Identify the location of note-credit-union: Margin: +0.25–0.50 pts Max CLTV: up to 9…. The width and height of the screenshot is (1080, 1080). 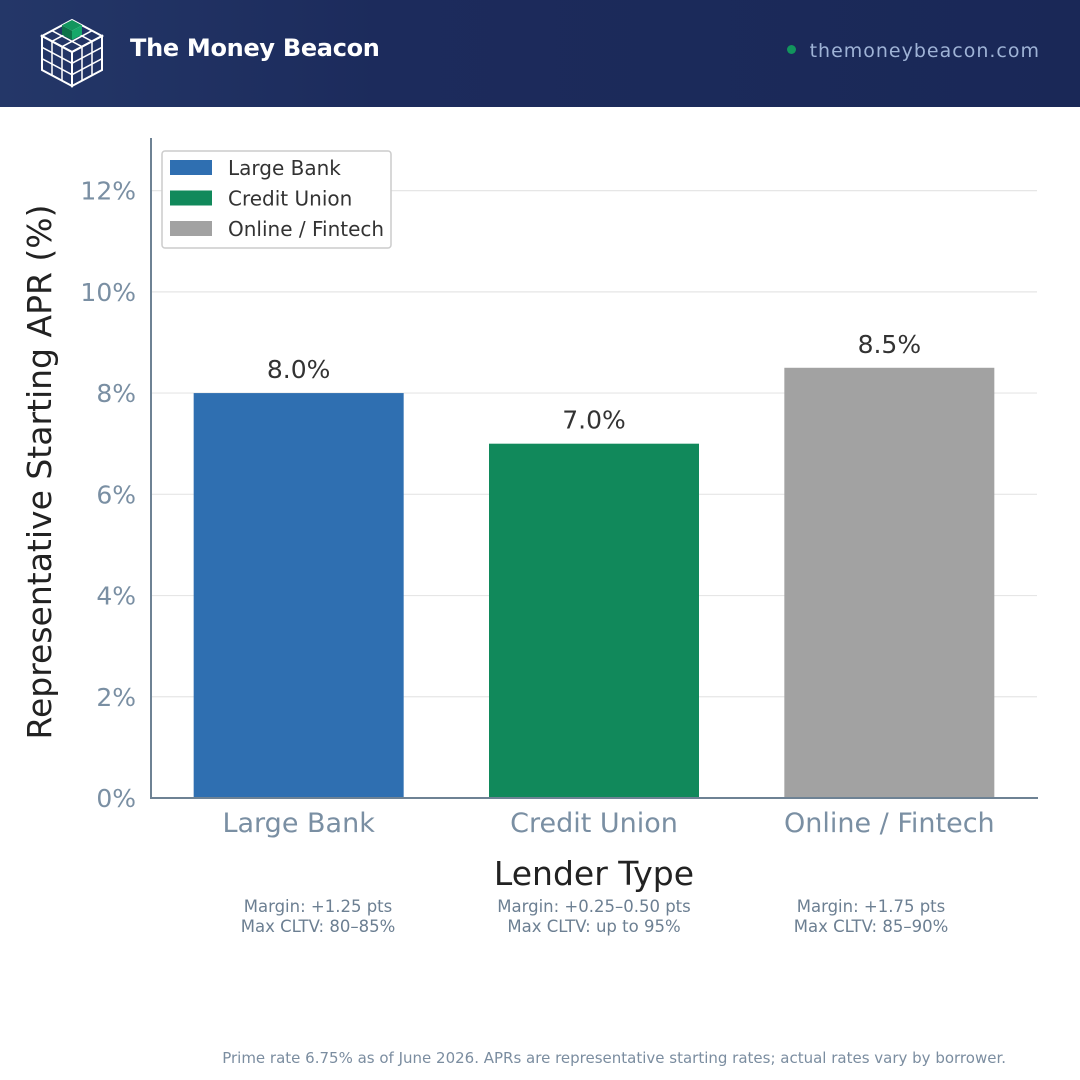
(594, 917).